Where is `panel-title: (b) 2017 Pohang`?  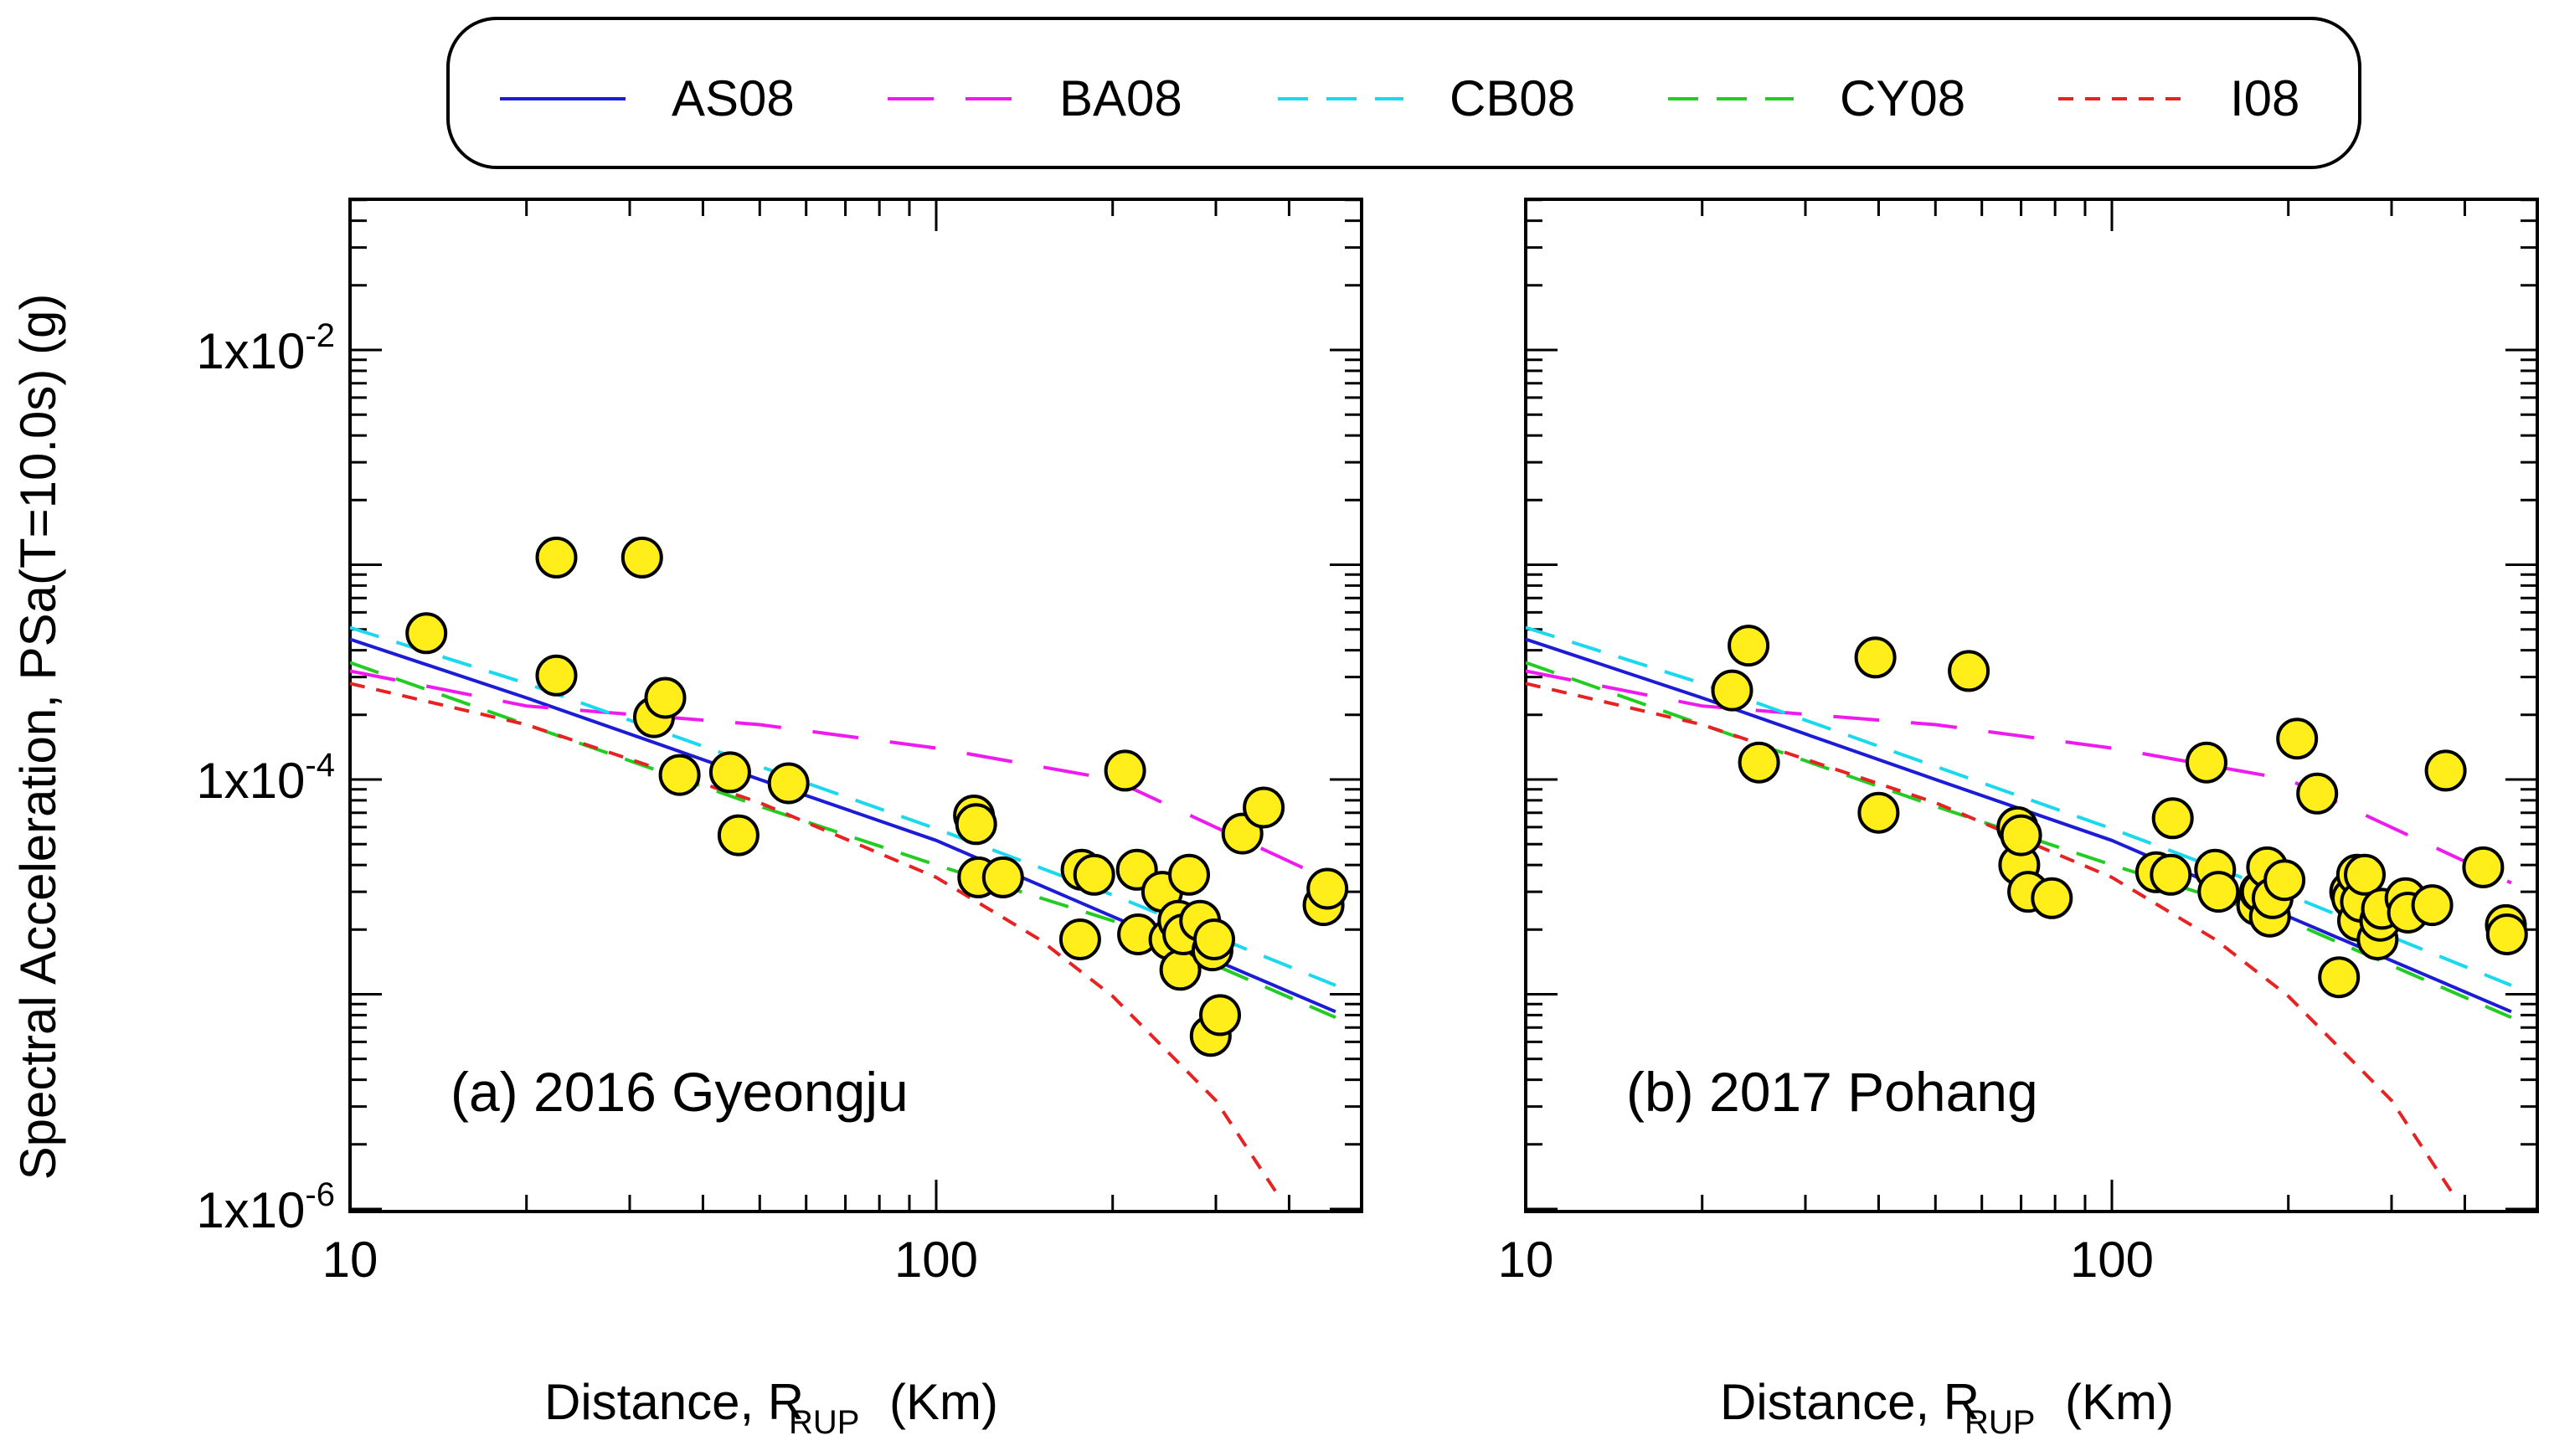
panel-title: (b) 2017 Pohang is located at coordinates (1832, 1092).